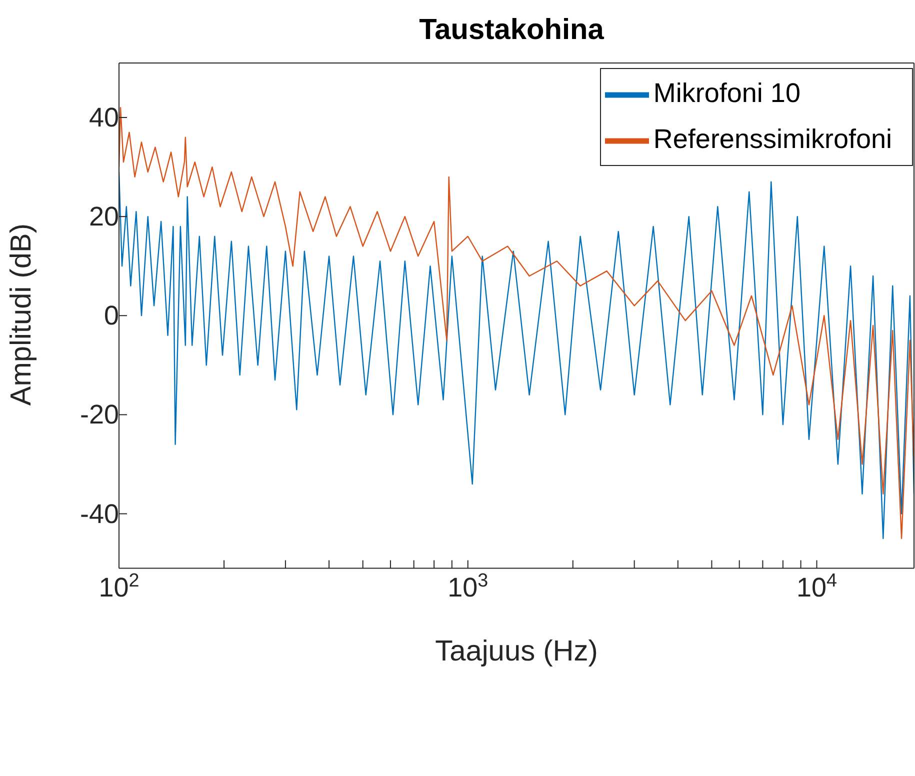  Describe the element at coordinates (103, 117) in the screenshot. I see `y-tick-label: 40` at that location.